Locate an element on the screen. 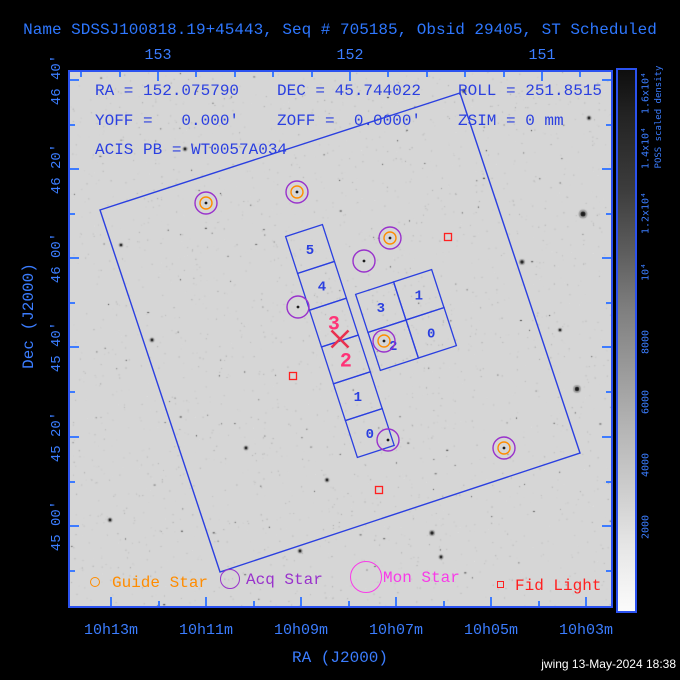 This screenshot has height=680, width=680. ra-degree-label: 153 is located at coordinates (158, 55).